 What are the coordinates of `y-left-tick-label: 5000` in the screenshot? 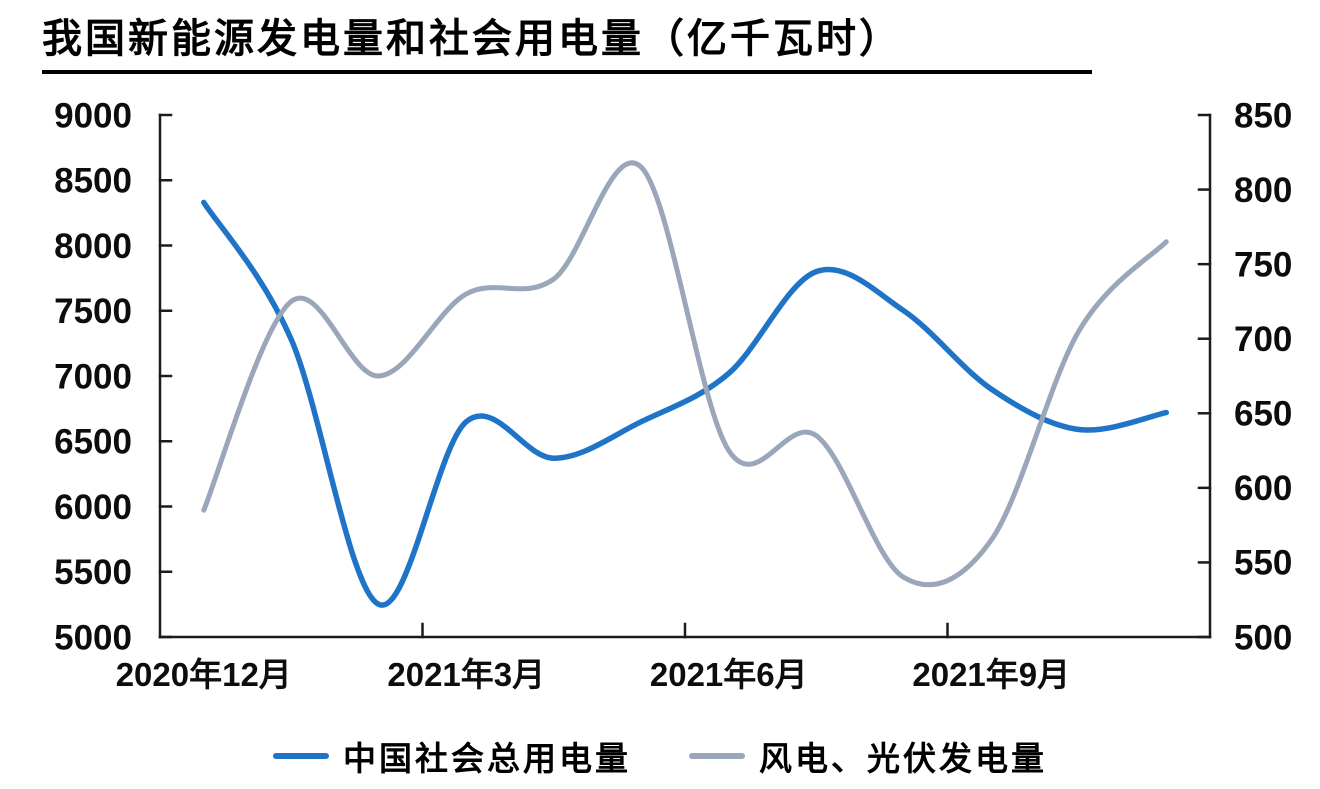 It's located at (93, 637).